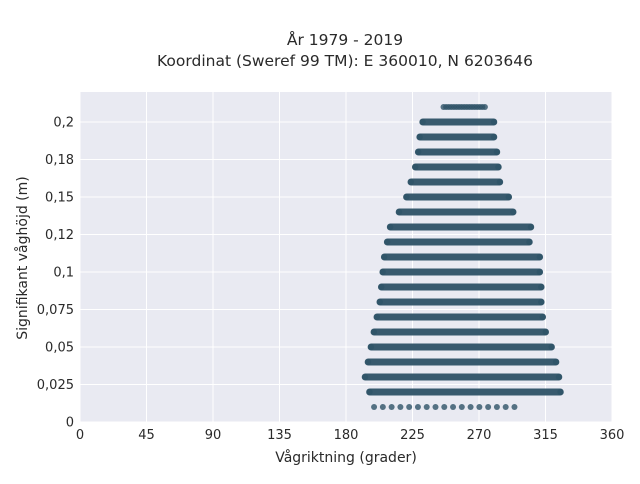  I want to click on x-tick-label: 225, so click(412, 435).